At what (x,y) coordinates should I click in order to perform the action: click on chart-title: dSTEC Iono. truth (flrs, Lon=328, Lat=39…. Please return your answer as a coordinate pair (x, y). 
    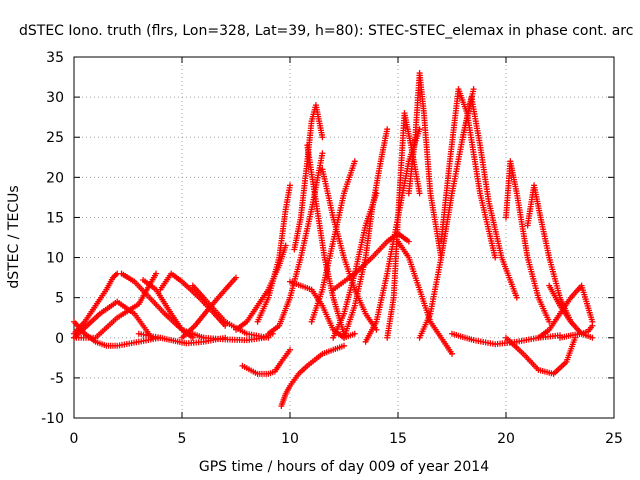
    Looking at the image, I should click on (326, 31).